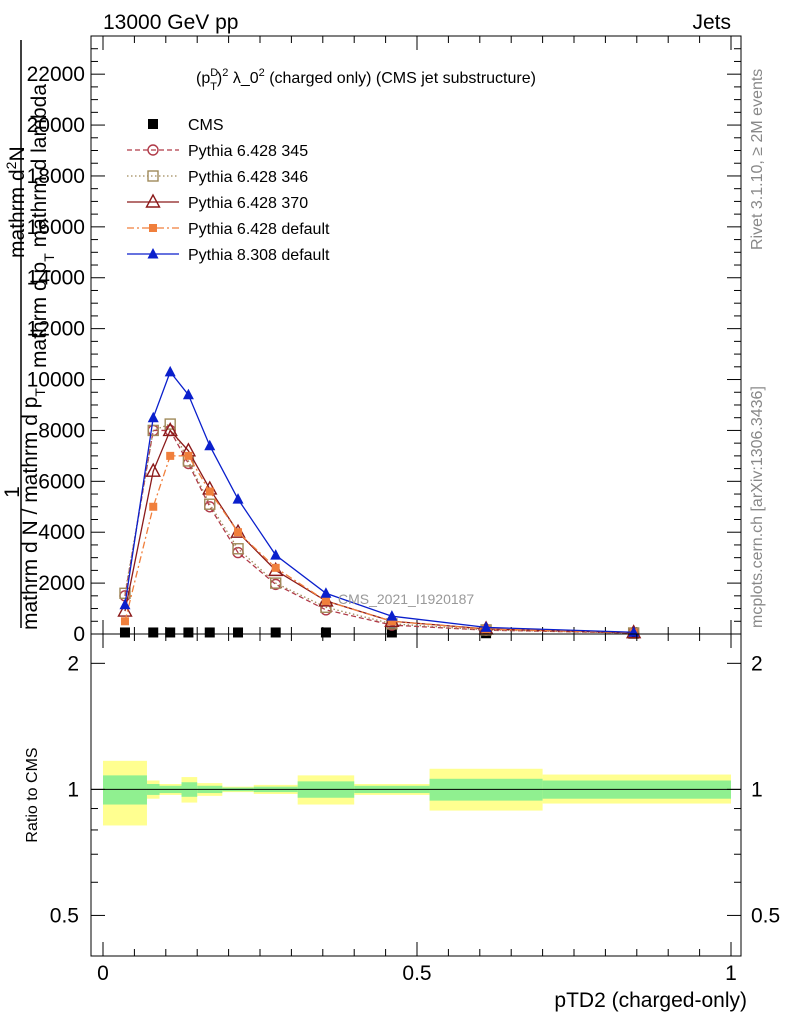  What do you see at coordinates (56, 227) in the screenshot?
I see `main-y-tick-label: 16000` at bounding box center [56, 227].